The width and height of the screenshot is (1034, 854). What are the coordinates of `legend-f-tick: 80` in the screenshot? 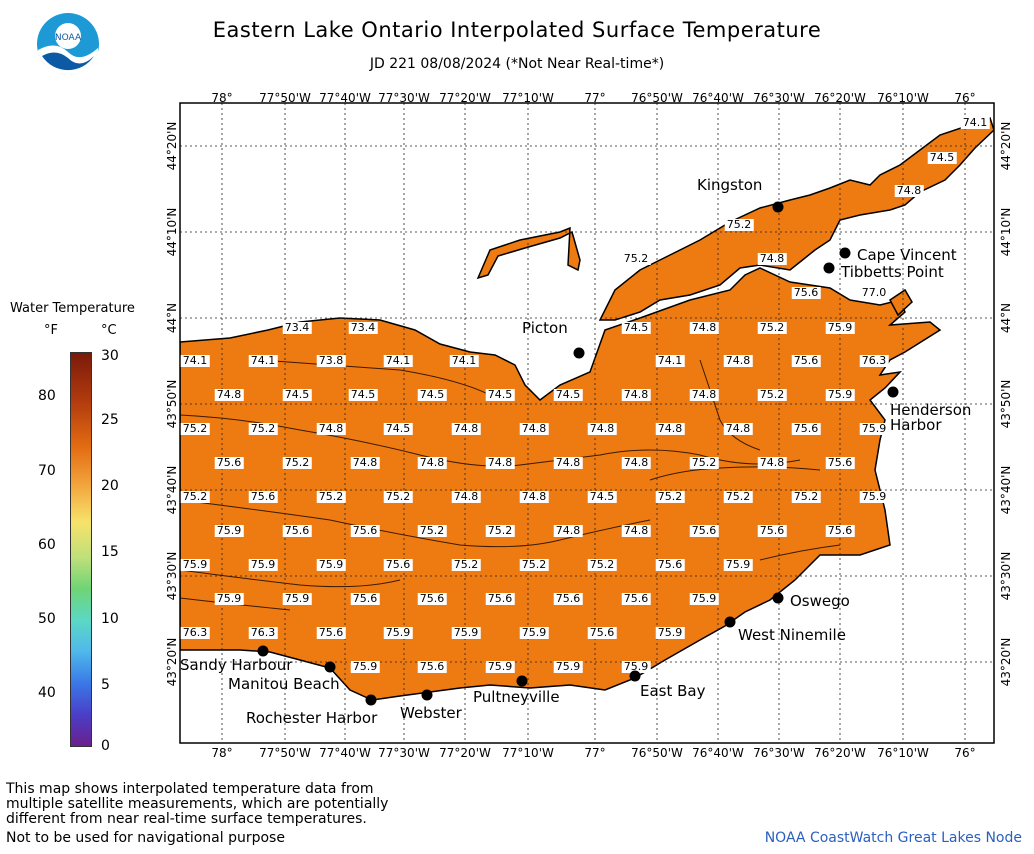 It's located at (47, 396).